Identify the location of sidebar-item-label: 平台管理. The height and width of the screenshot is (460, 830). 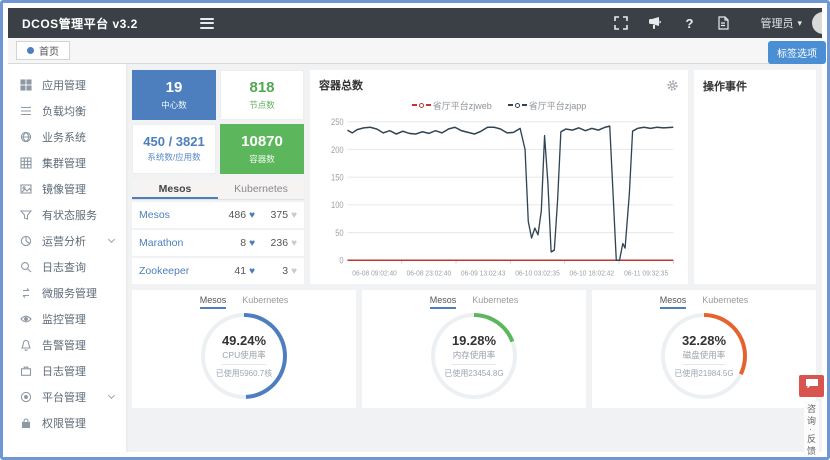
(64, 398).